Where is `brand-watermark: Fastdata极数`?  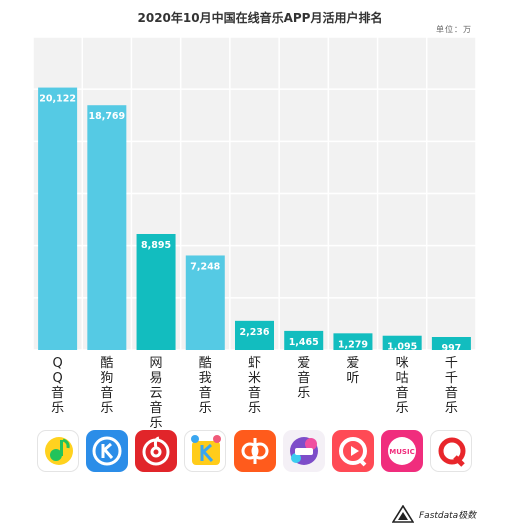 brand-watermark: Fastdata极数 is located at coordinates (434, 514).